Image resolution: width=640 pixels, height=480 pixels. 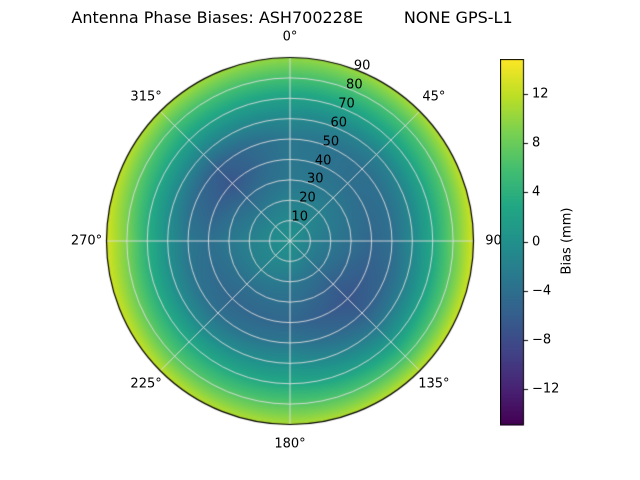 What do you see at coordinates (540, 94) in the screenshot?
I see `colorbar-tick-label: 12` at bounding box center [540, 94].